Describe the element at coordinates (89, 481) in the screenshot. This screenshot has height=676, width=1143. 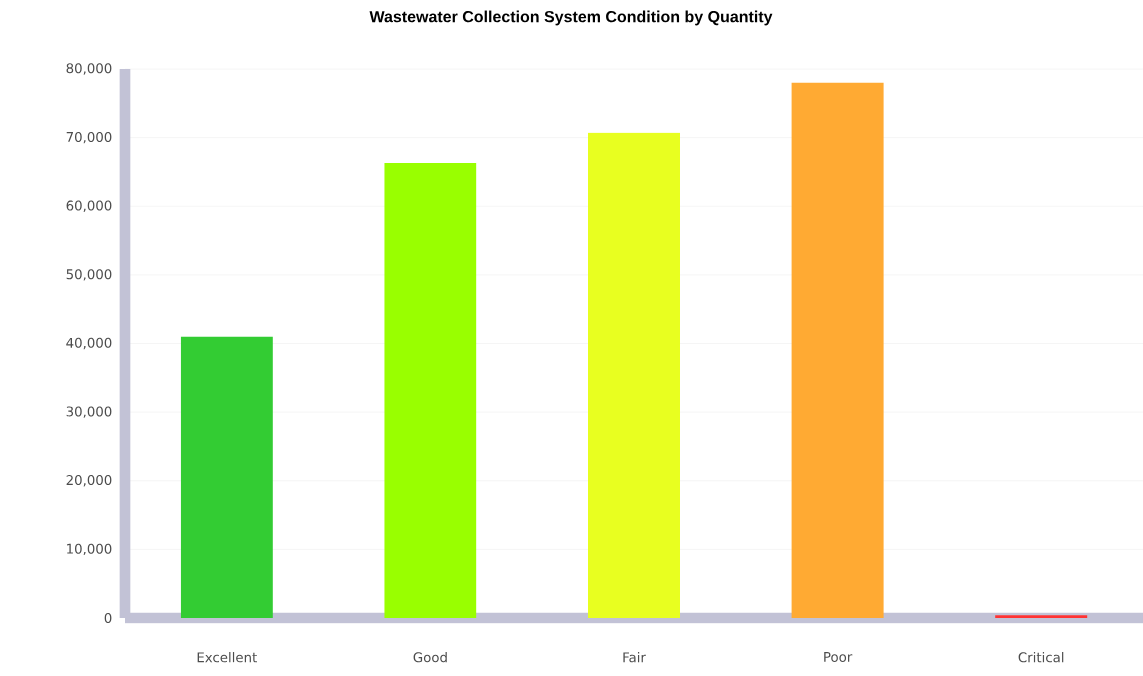
I see `y-tick-label: 20,000` at that location.